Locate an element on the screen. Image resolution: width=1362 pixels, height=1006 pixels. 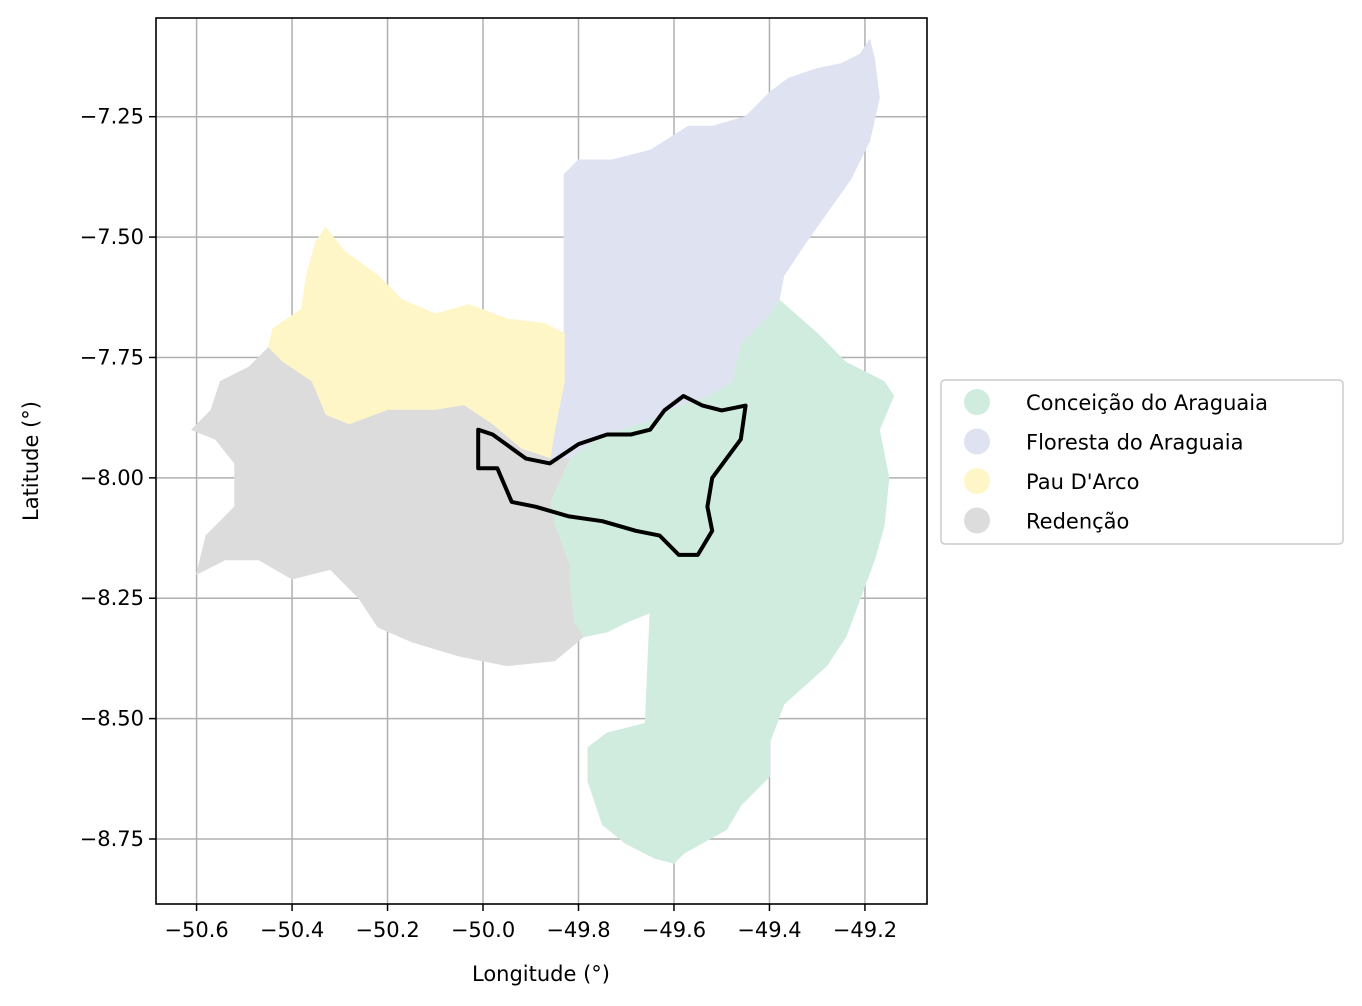
legend-label: Pau D'Arco is located at coordinates (1082, 482).